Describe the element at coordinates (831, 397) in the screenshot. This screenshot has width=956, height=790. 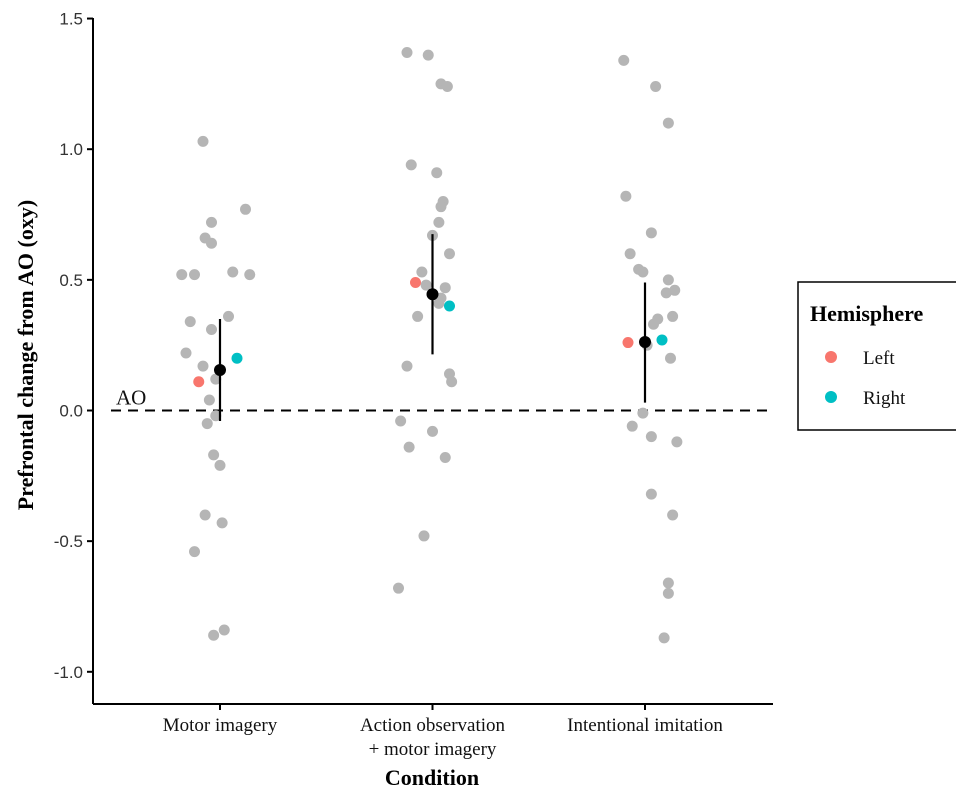
I see `legend-swatch-right` at that location.